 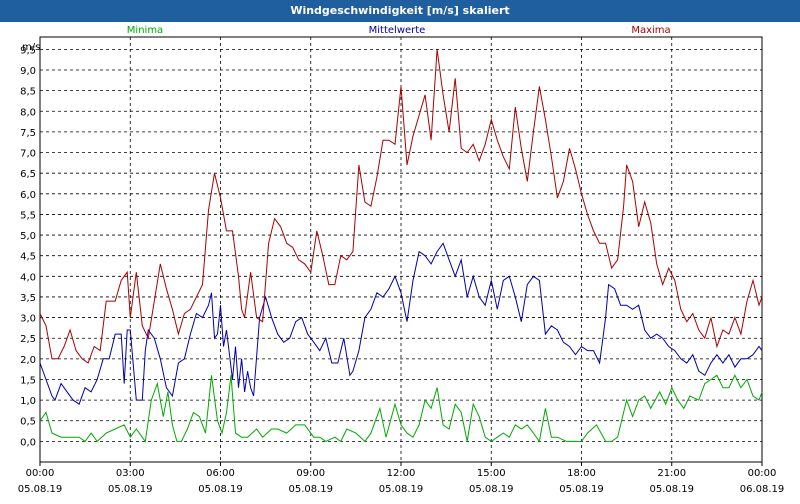 I want to click on y-tick-label: 3,0, so click(x=28, y=319).